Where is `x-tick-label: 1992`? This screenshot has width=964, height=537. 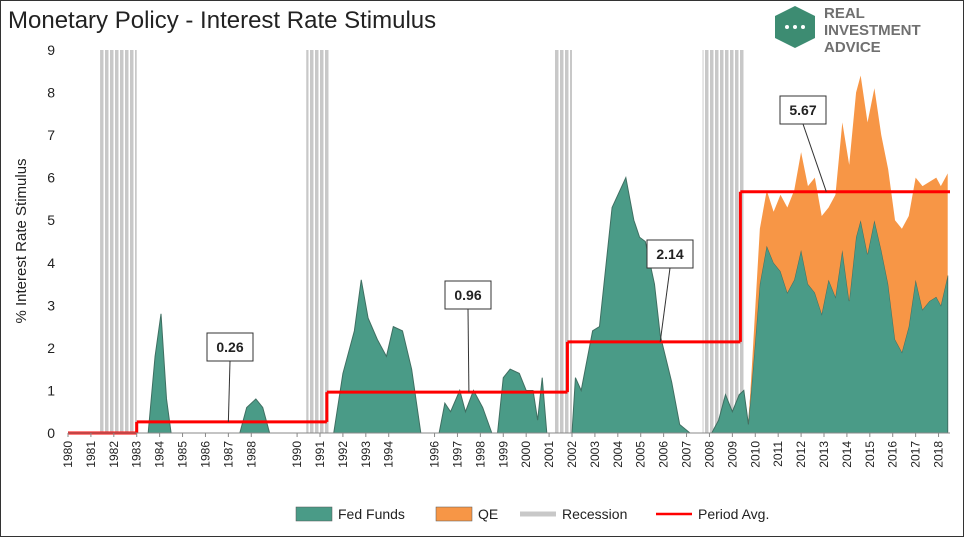 x-tick-label: 1992 is located at coordinates (343, 454).